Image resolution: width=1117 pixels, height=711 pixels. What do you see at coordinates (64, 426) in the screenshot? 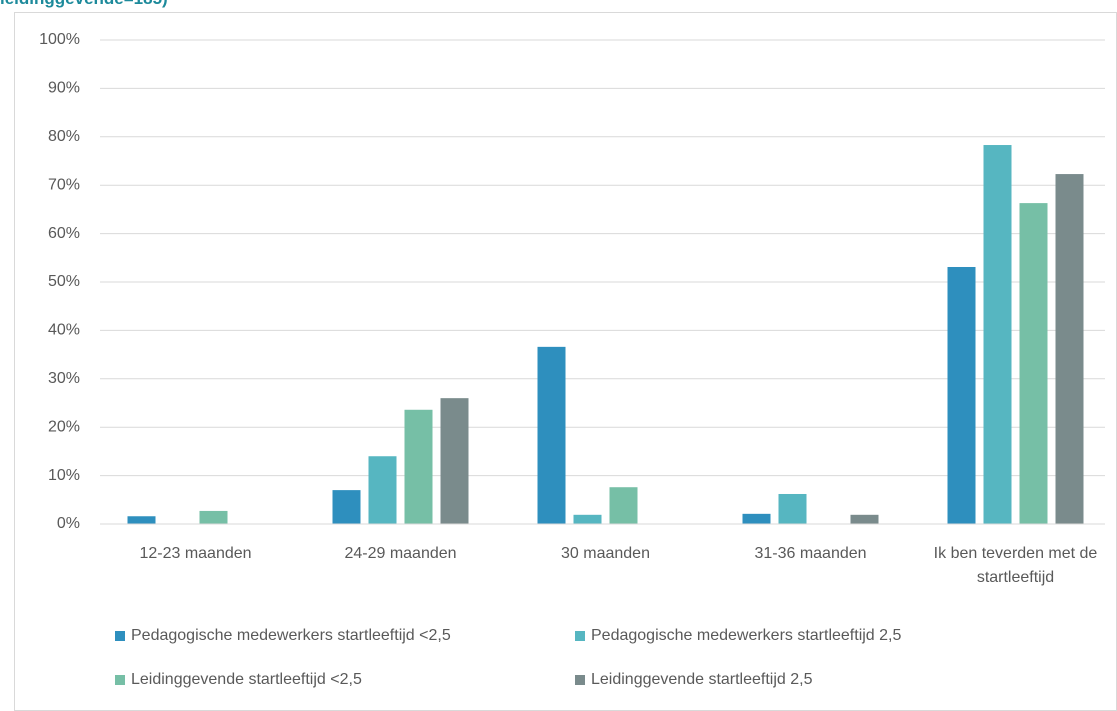
I see `y-tick-label: 20%` at bounding box center [64, 426].